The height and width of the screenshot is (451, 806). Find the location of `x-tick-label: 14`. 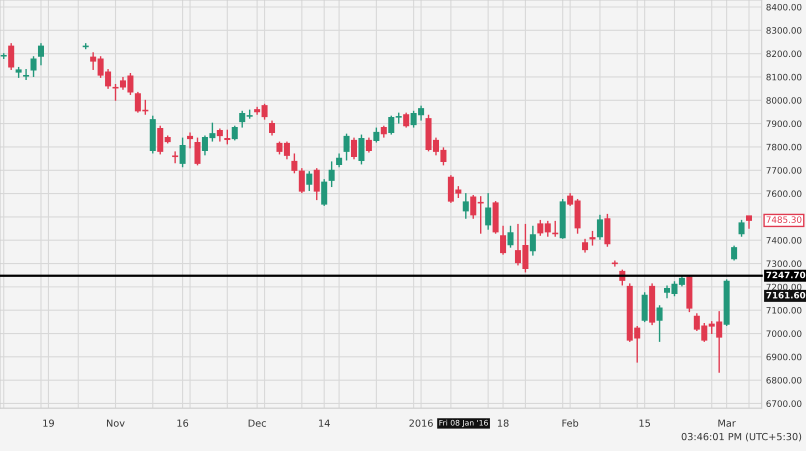

x-tick-label: 14 is located at coordinates (324, 423).